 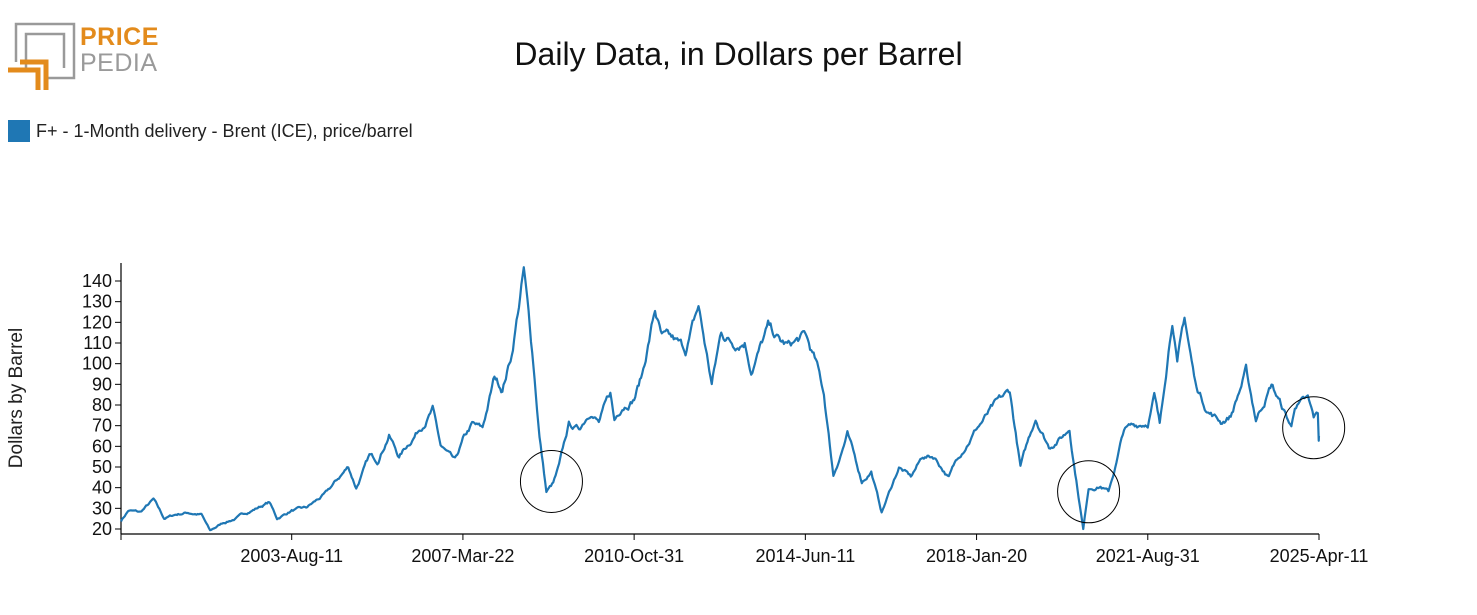 I want to click on x-tick-label: 2021-Aug-31, so click(x=1148, y=556).